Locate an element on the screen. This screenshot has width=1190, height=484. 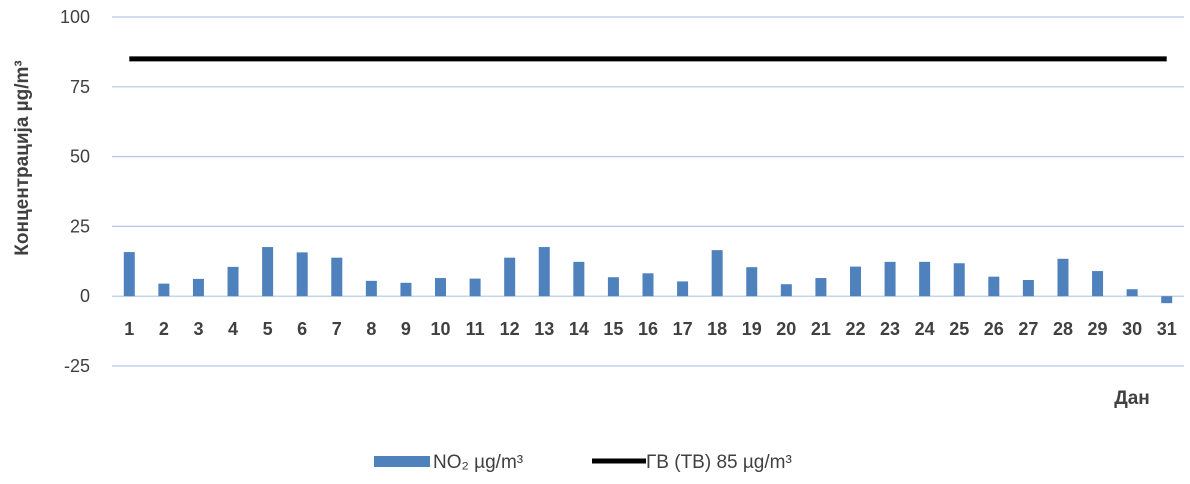
legend-swatch-no2 is located at coordinates (402, 461).